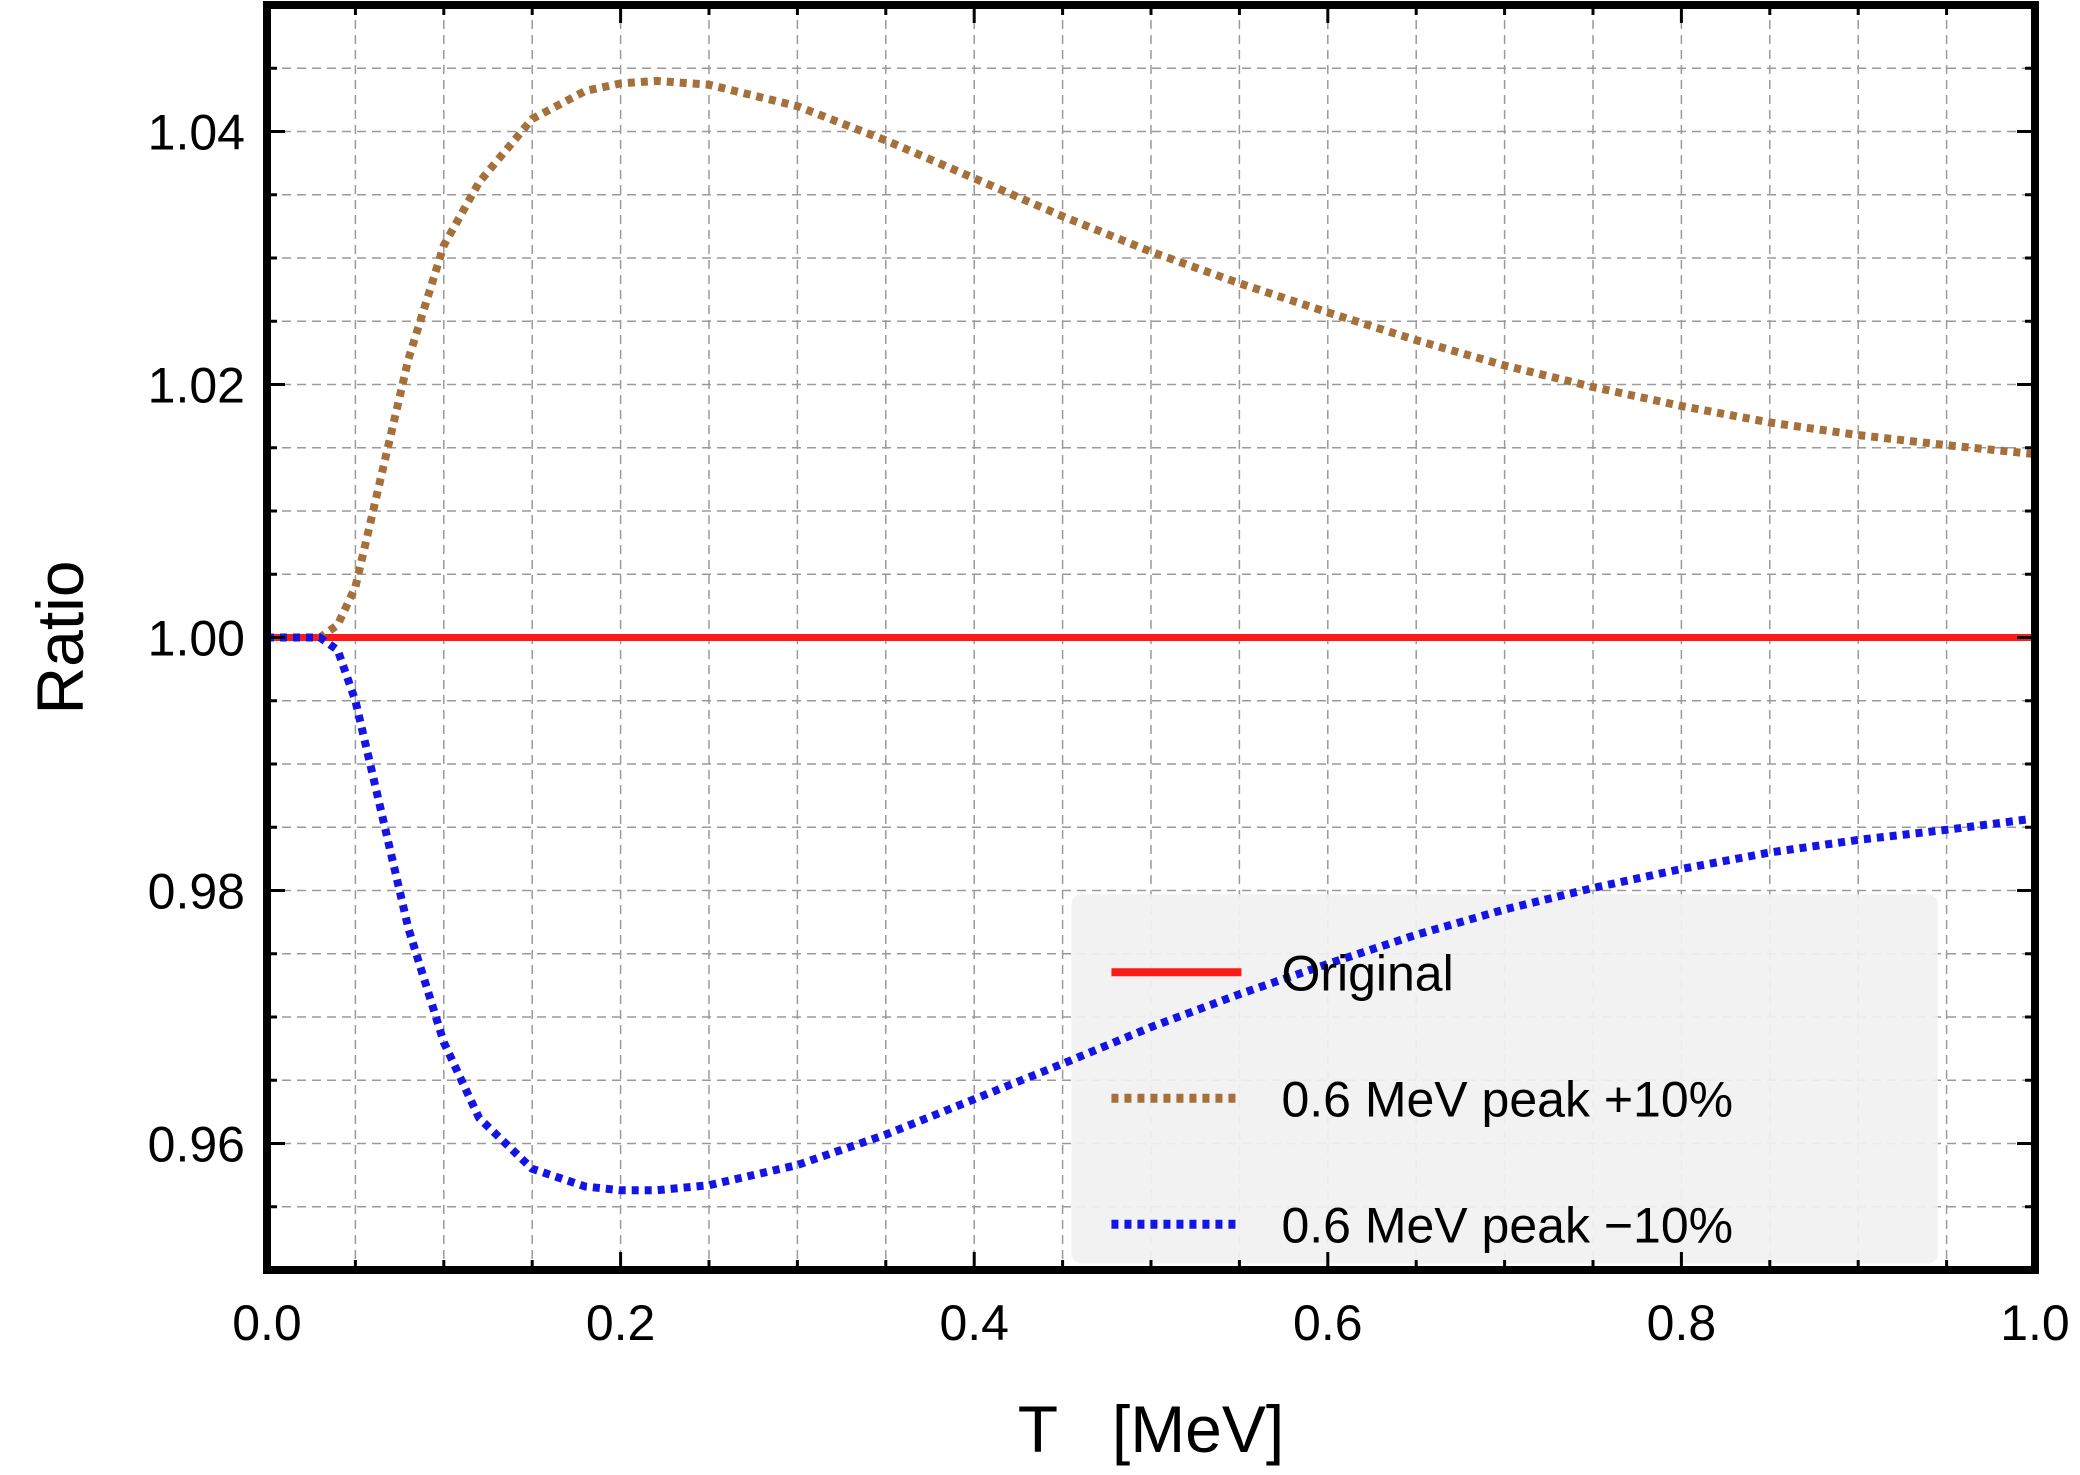 The height and width of the screenshot is (1475, 2080). Describe the element at coordinates (974, 1323) in the screenshot. I see `x-tick-label: 0.4` at that location.